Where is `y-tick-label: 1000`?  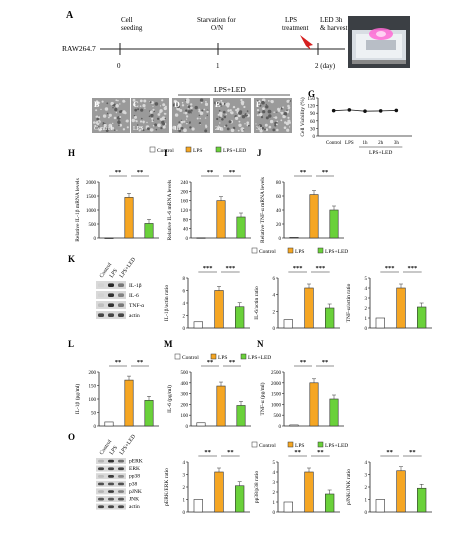
y-tick-label: 1000 is located at coordinates (91, 211).